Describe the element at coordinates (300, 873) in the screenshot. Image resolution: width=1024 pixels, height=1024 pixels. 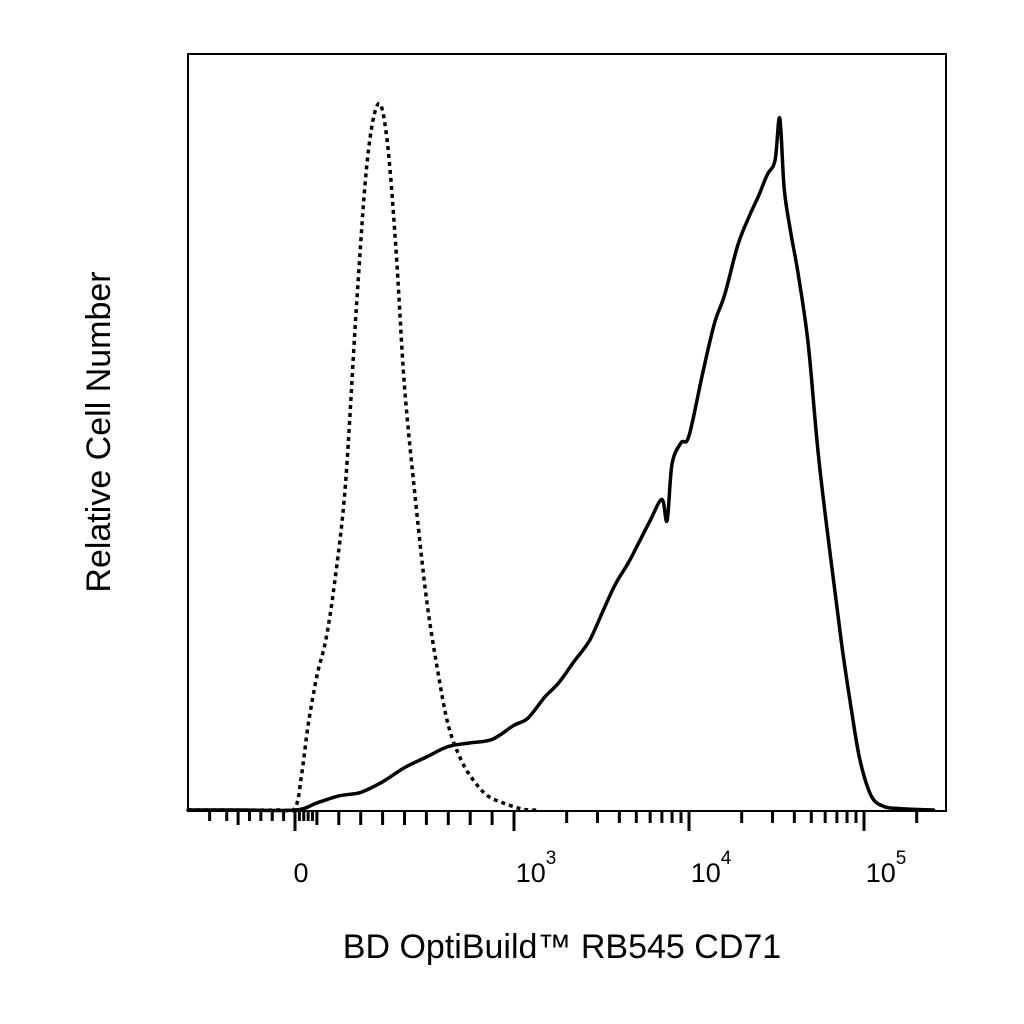
I see `x-tick-label: 0` at that location.